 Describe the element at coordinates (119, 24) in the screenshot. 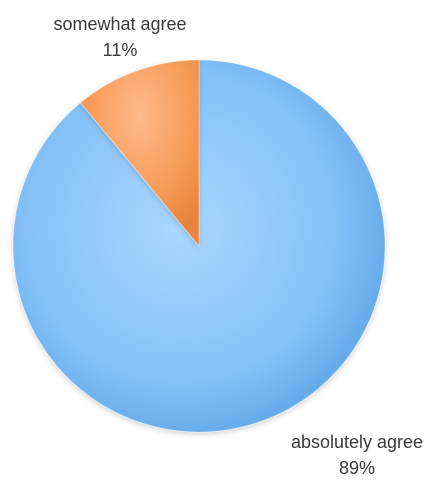

I see `slice-label-somewhat-agree-category: somewhat agree` at that location.